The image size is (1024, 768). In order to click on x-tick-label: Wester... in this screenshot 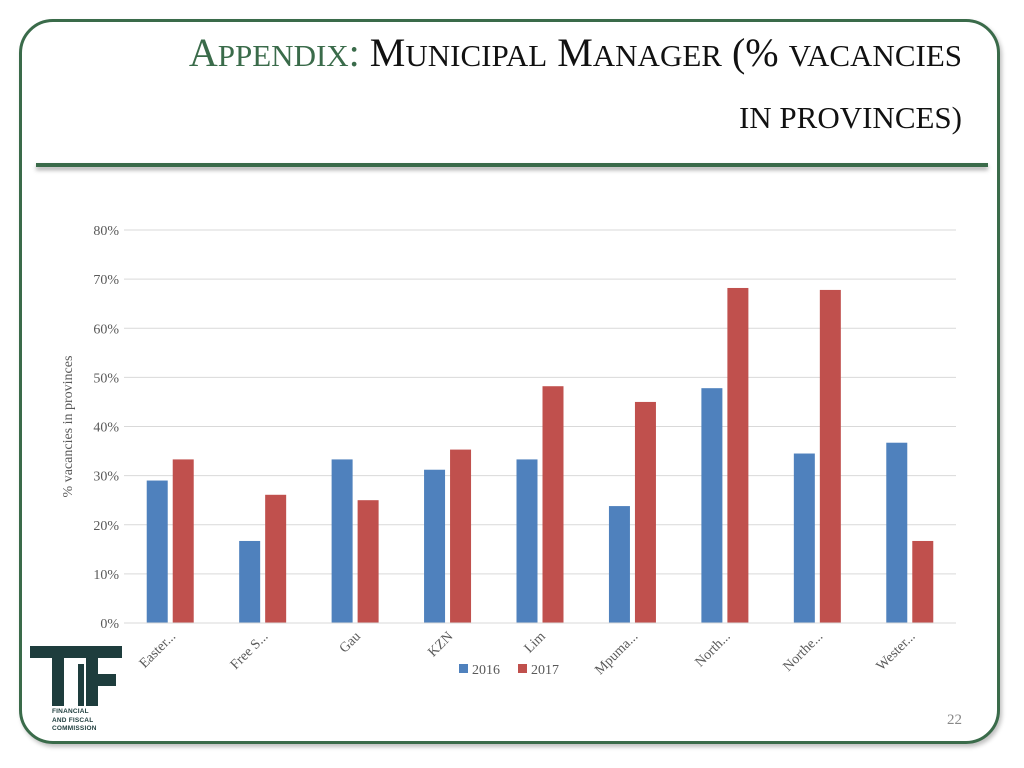, I will do `click(896, 651)`.